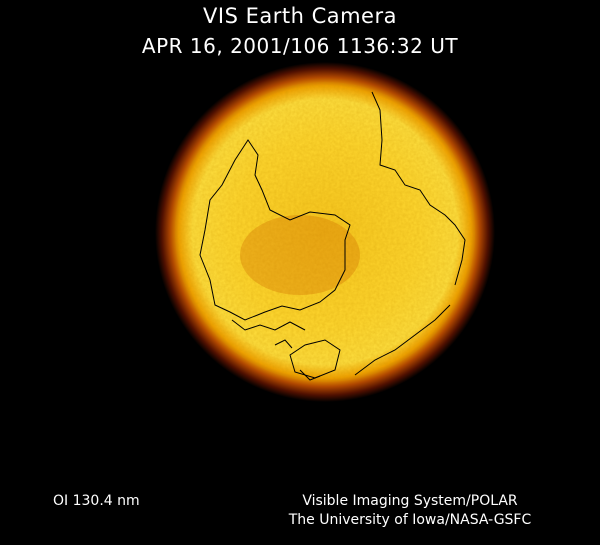 Image resolution: width=600 pixels, height=545 pixels. Describe the element at coordinates (300, 255) in the screenshot. I see `dark-region` at that location.